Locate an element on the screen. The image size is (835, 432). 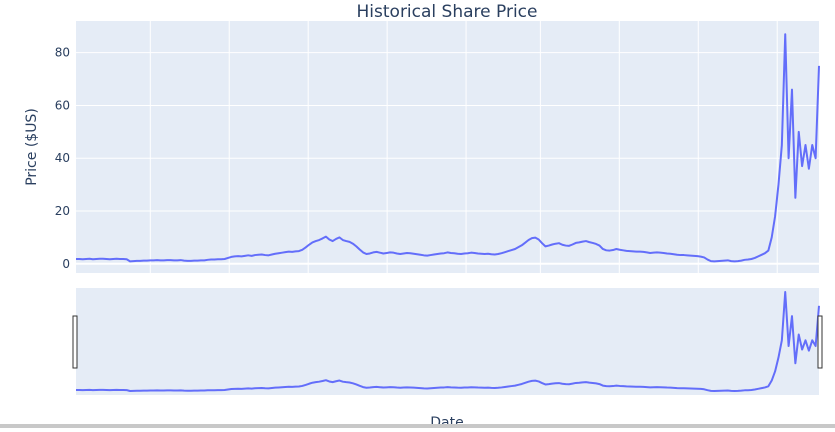
y-tick-label-20: 20 is located at coordinates (62, 211).